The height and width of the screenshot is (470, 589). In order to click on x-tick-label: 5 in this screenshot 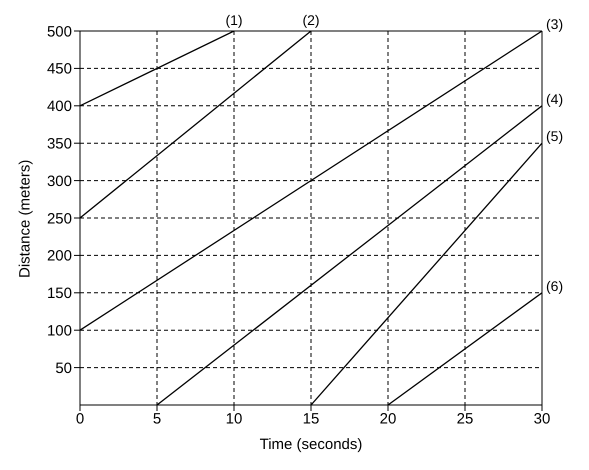, I will do `click(157, 419)`.